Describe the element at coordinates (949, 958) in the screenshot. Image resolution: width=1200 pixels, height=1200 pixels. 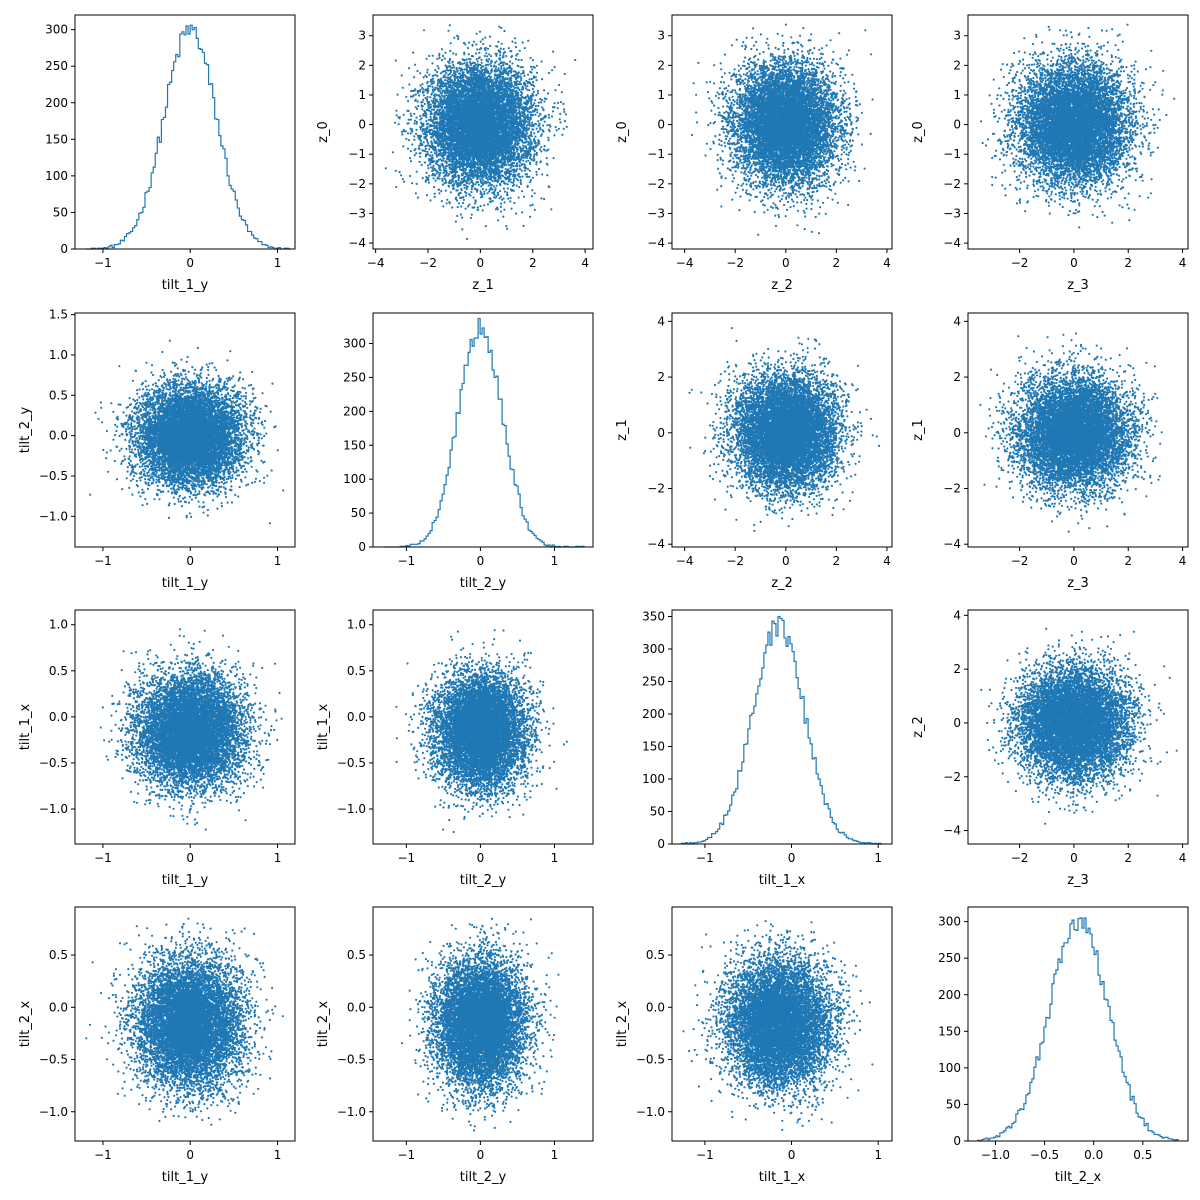
I see `y-tick-label: 250` at that location.